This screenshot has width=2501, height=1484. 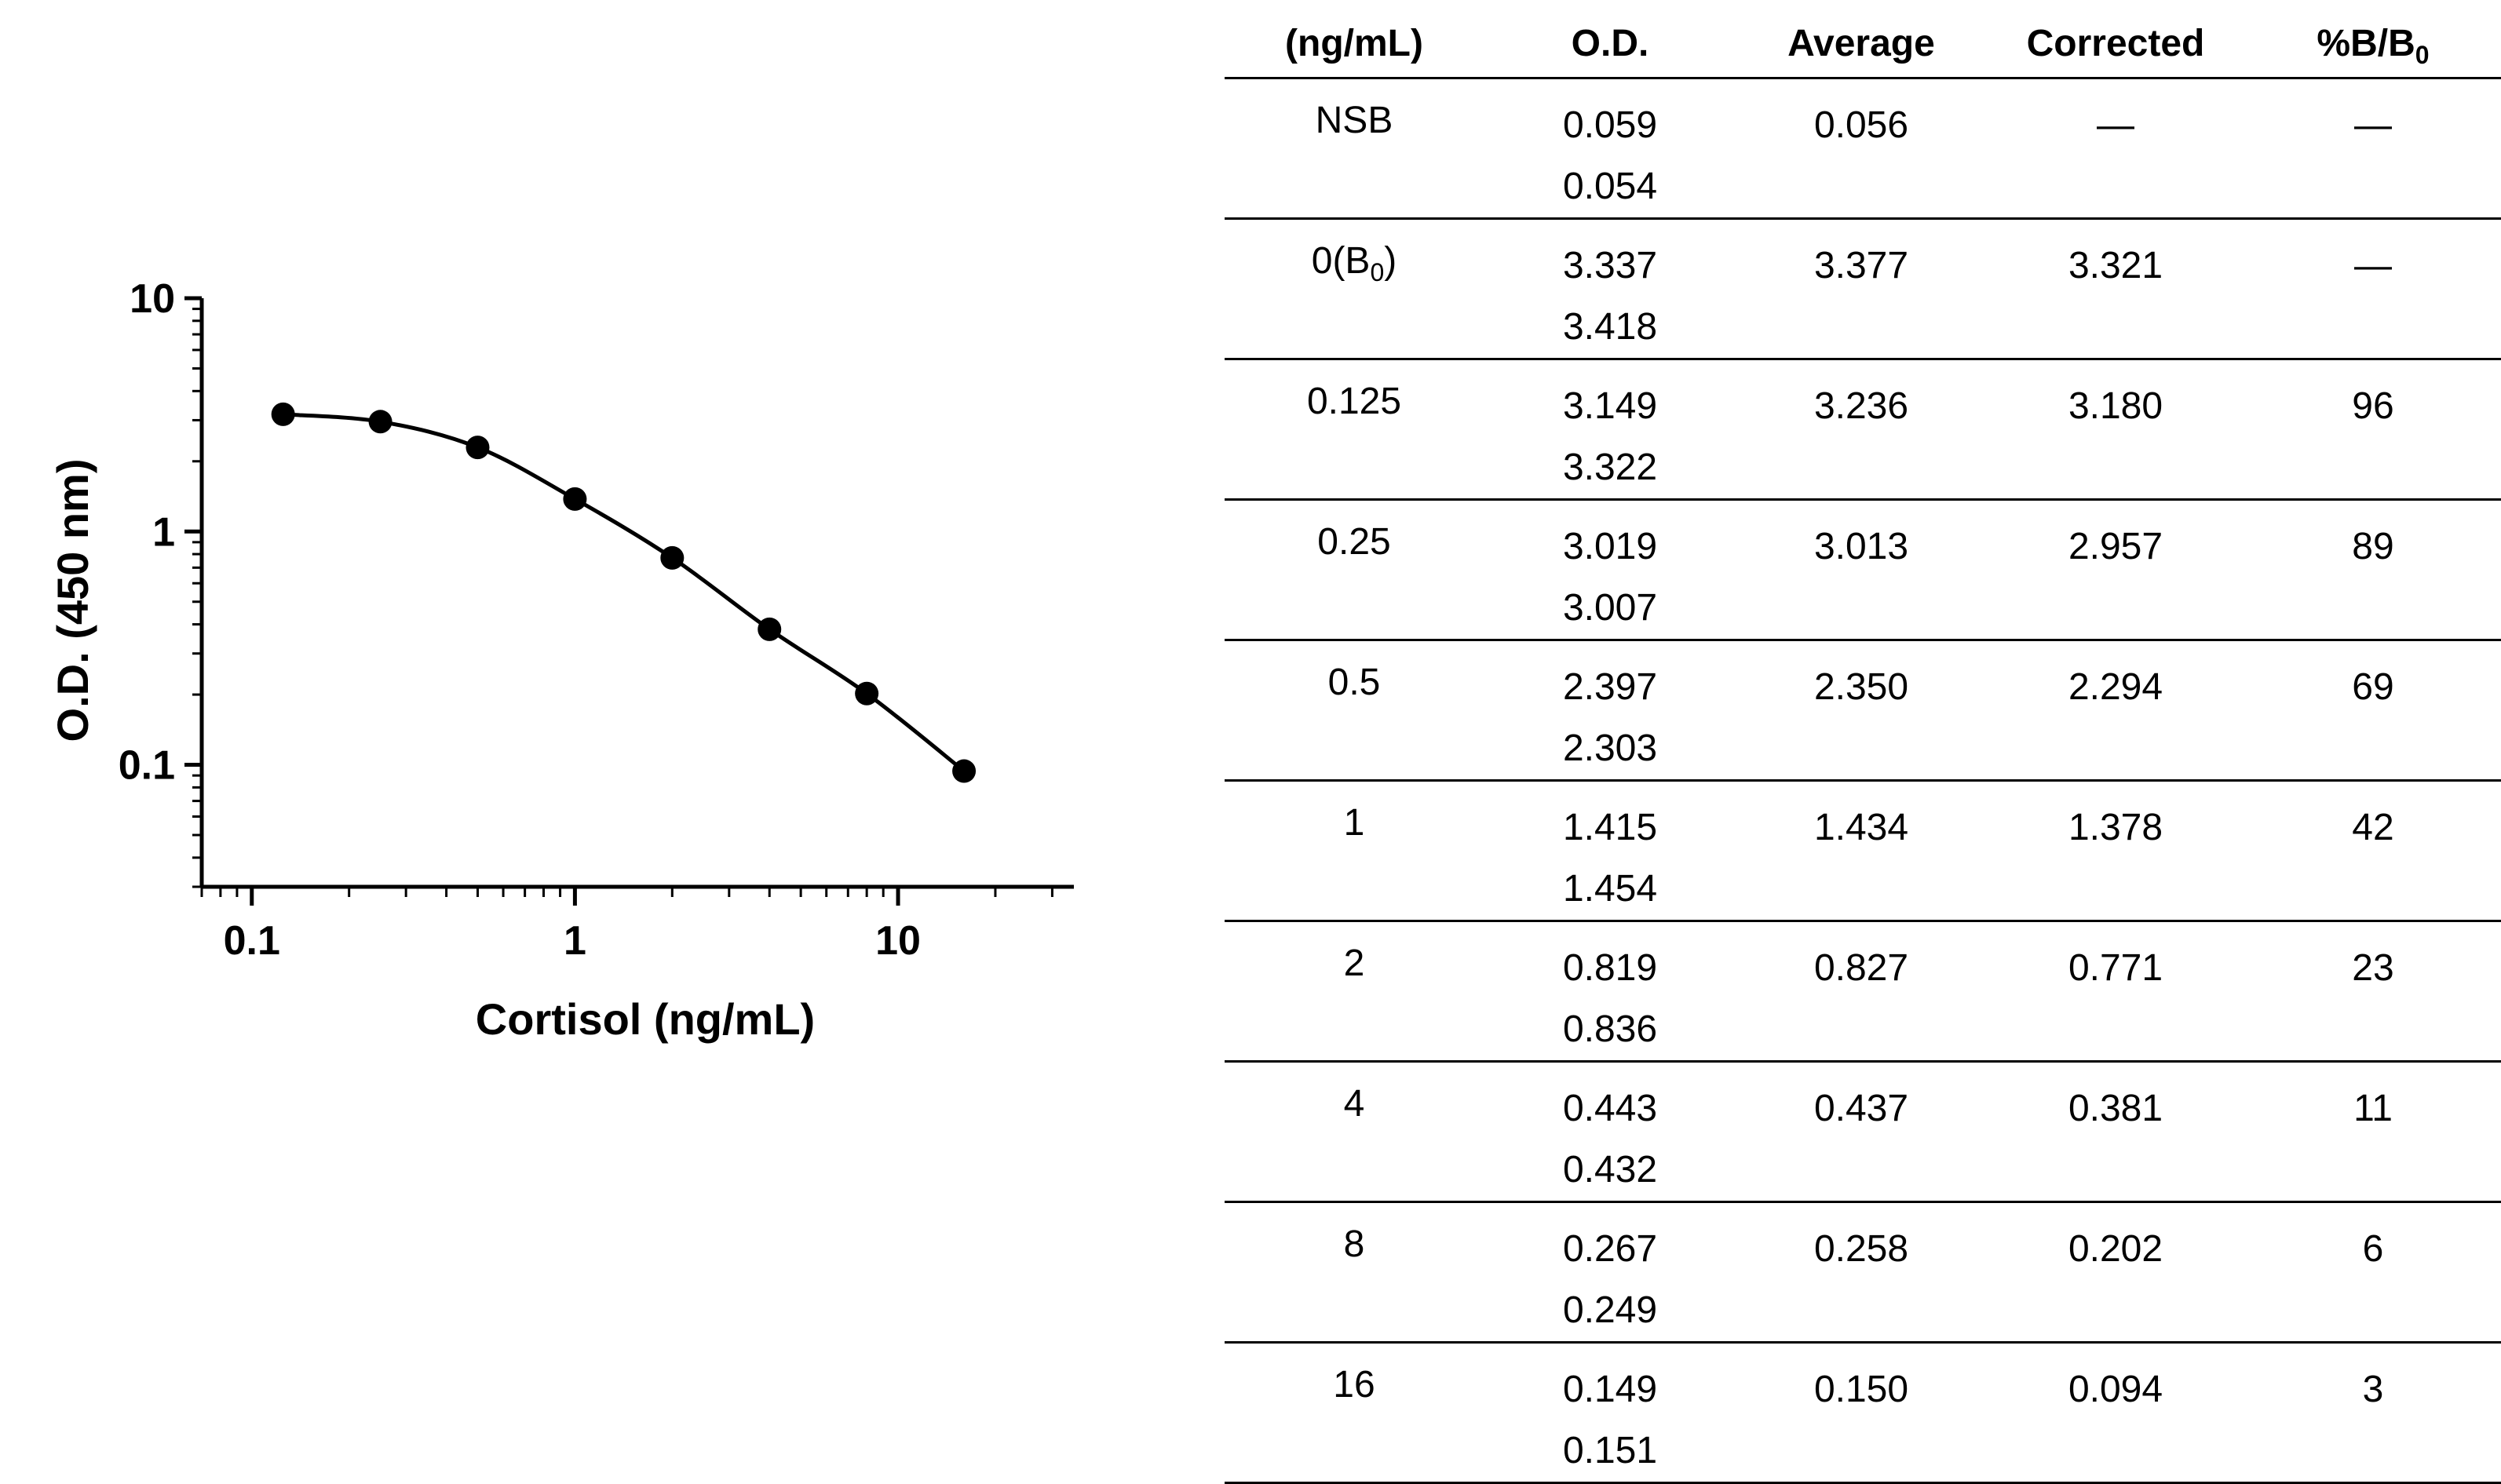 I want to click on y-axis-label: O.D. (450 nm), so click(x=72, y=600).